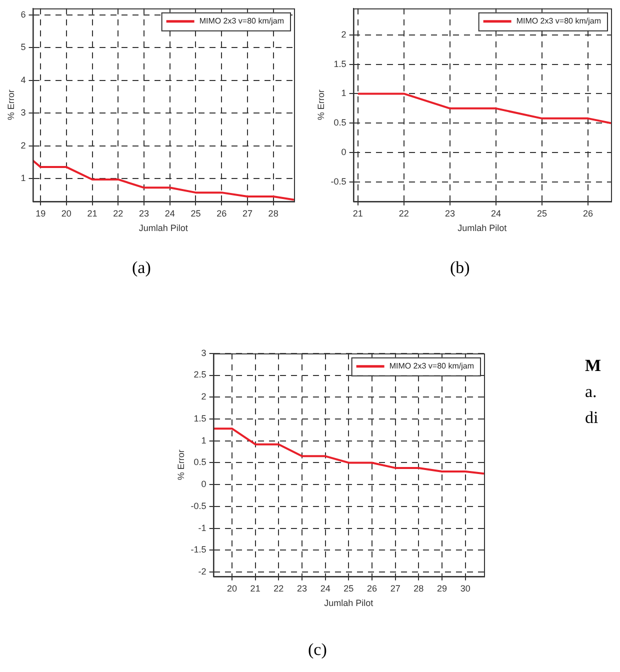 The width and height of the screenshot is (620, 672). What do you see at coordinates (41, 213) in the screenshot?
I see `x-tick-label: 19` at bounding box center [41, 213].